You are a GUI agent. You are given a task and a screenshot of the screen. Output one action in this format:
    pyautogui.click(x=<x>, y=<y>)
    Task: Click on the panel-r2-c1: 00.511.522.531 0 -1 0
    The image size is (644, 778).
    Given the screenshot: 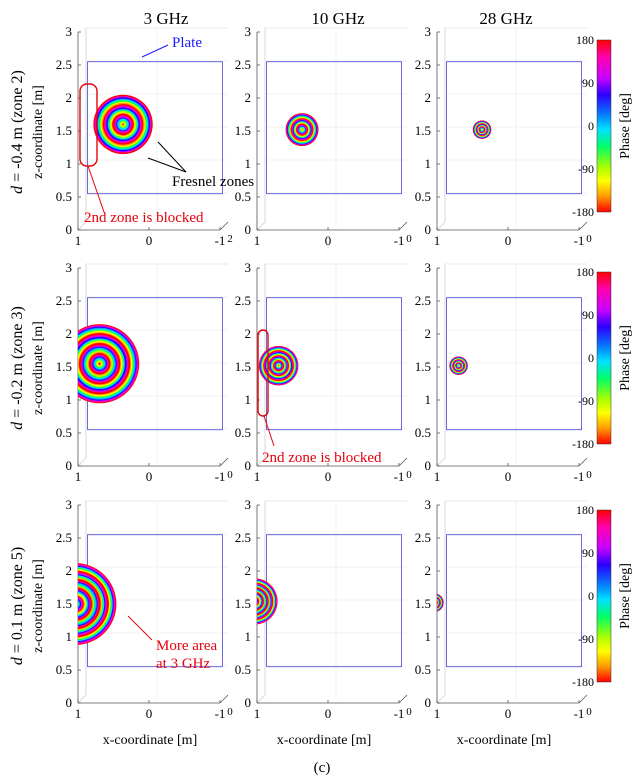 What is the action you would take?
    pyautogui.click(x=145, y=372)
    